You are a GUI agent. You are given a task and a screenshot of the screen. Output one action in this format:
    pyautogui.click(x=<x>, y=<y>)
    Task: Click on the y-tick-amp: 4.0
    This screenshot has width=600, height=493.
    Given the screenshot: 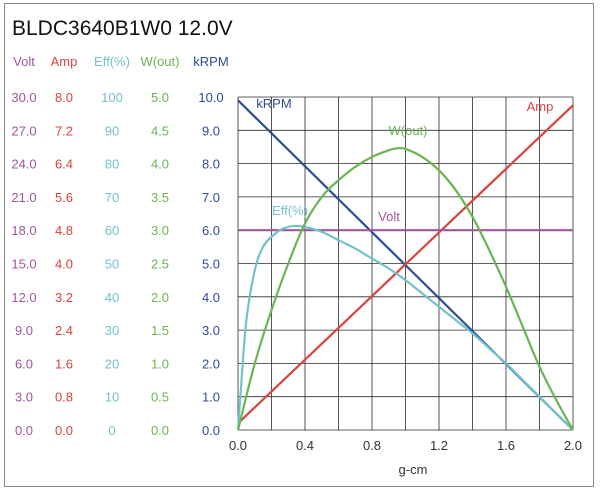 What is the action you would take?
    pyautogui.click(x=64, y=264)
    